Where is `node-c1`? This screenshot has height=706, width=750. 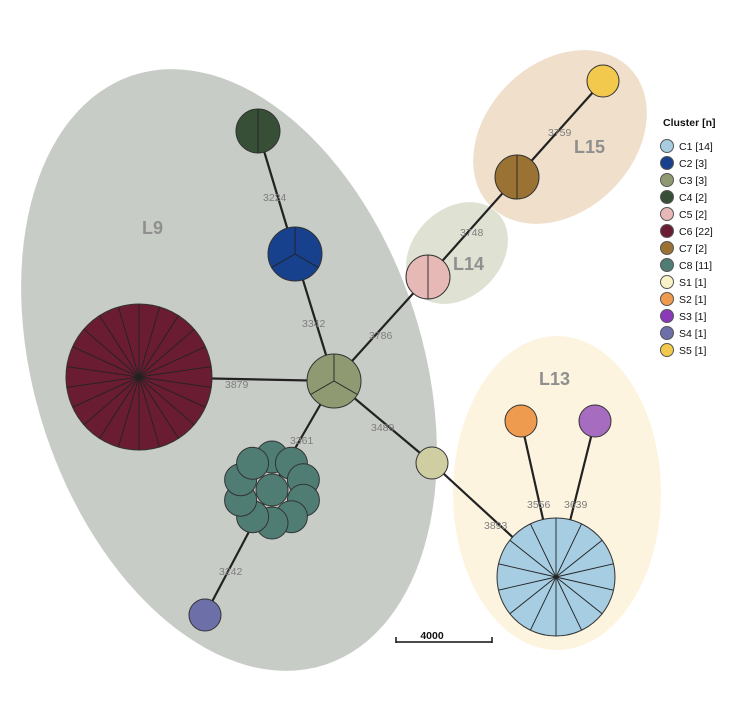
node-c1 is located at coordinates (556, 577).